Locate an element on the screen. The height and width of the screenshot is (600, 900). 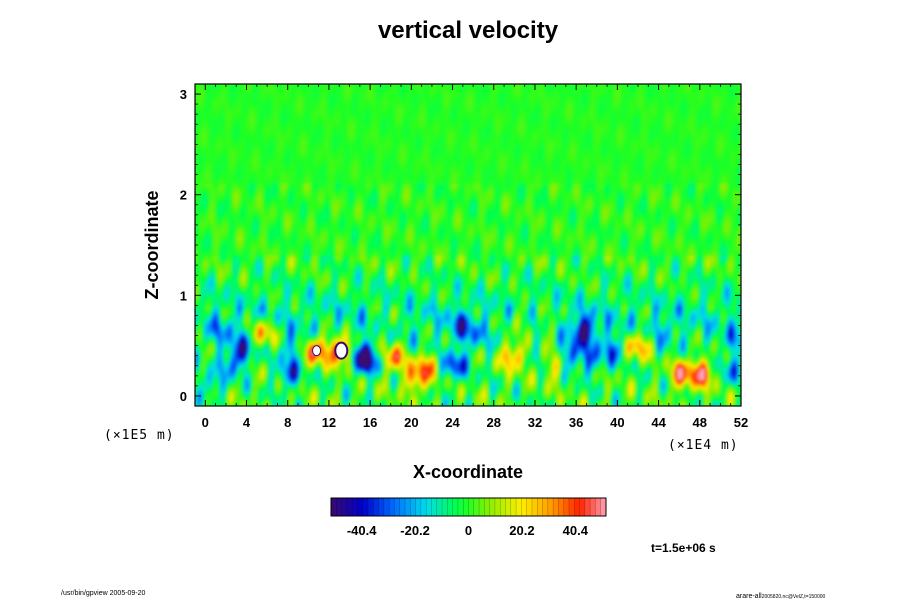
x-tick-label: 40 is located at coordinates (617, 422).